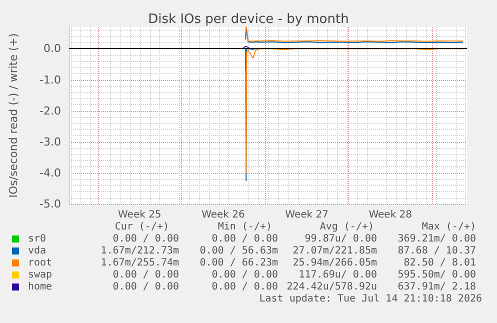 The image size is (497, 323). I want to click on y-tick-label: -5.0, so click(50, 204).